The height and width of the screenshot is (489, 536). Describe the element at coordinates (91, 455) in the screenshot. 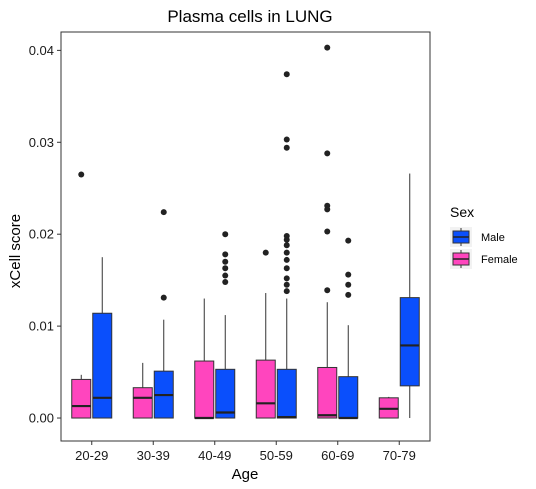

I see `x-tick-label: 20-29` at that location.